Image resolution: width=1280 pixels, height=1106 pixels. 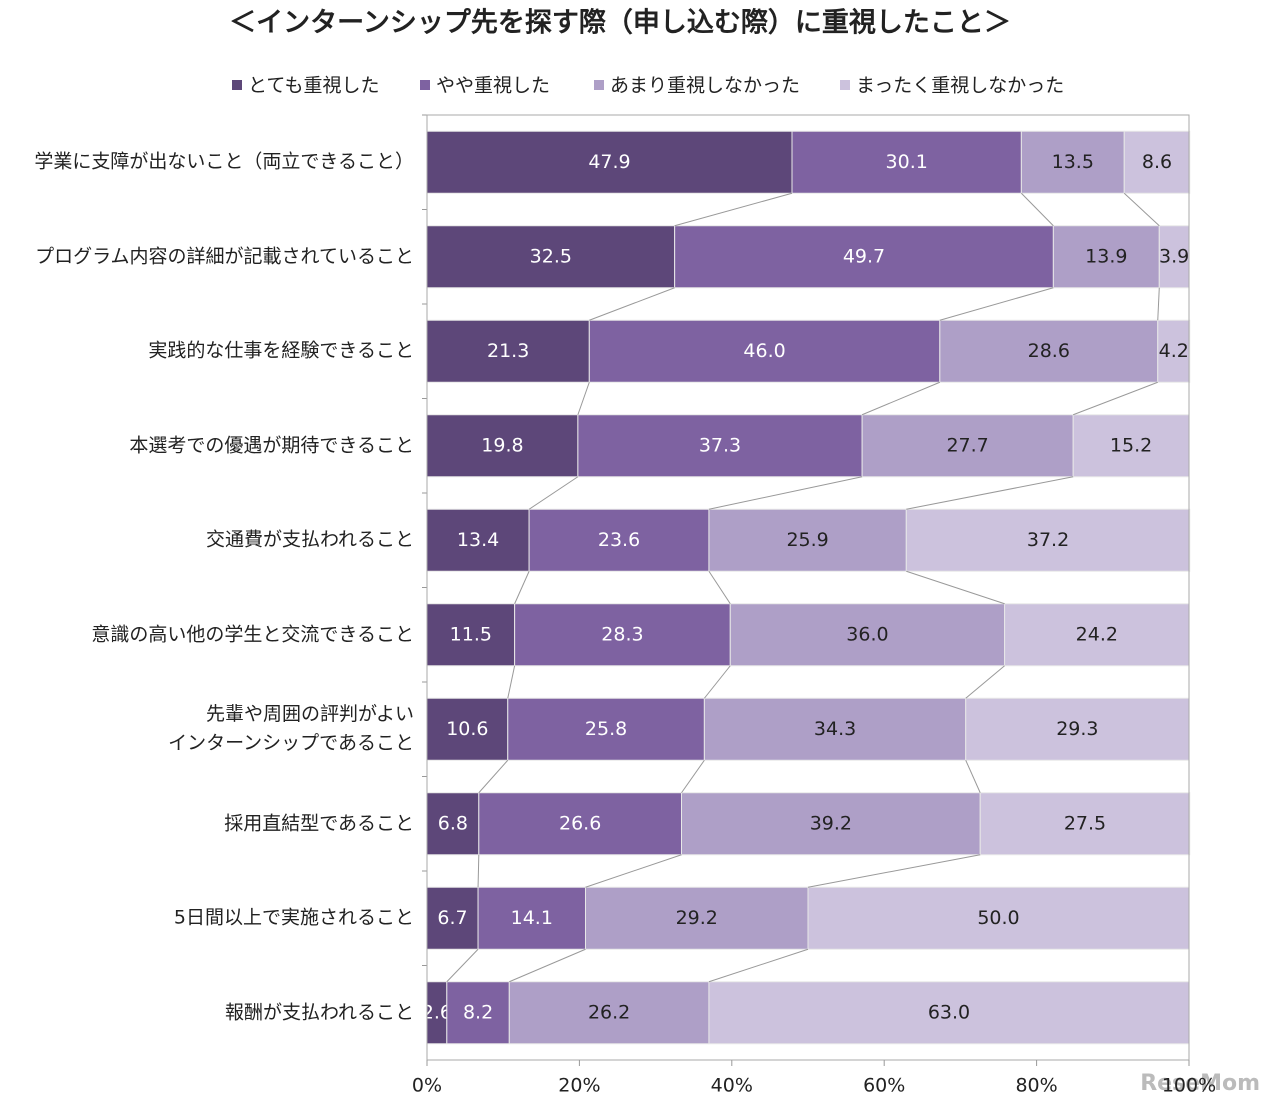 I want to click on value-label: 49.7, so click(x=864, y=256).